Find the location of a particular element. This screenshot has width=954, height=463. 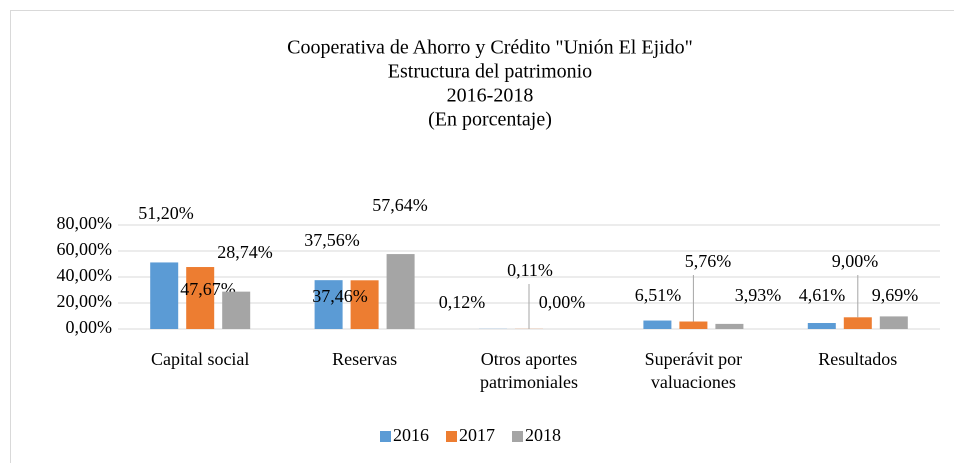

data-label: 5,76% is located at coordinates (708, 261).